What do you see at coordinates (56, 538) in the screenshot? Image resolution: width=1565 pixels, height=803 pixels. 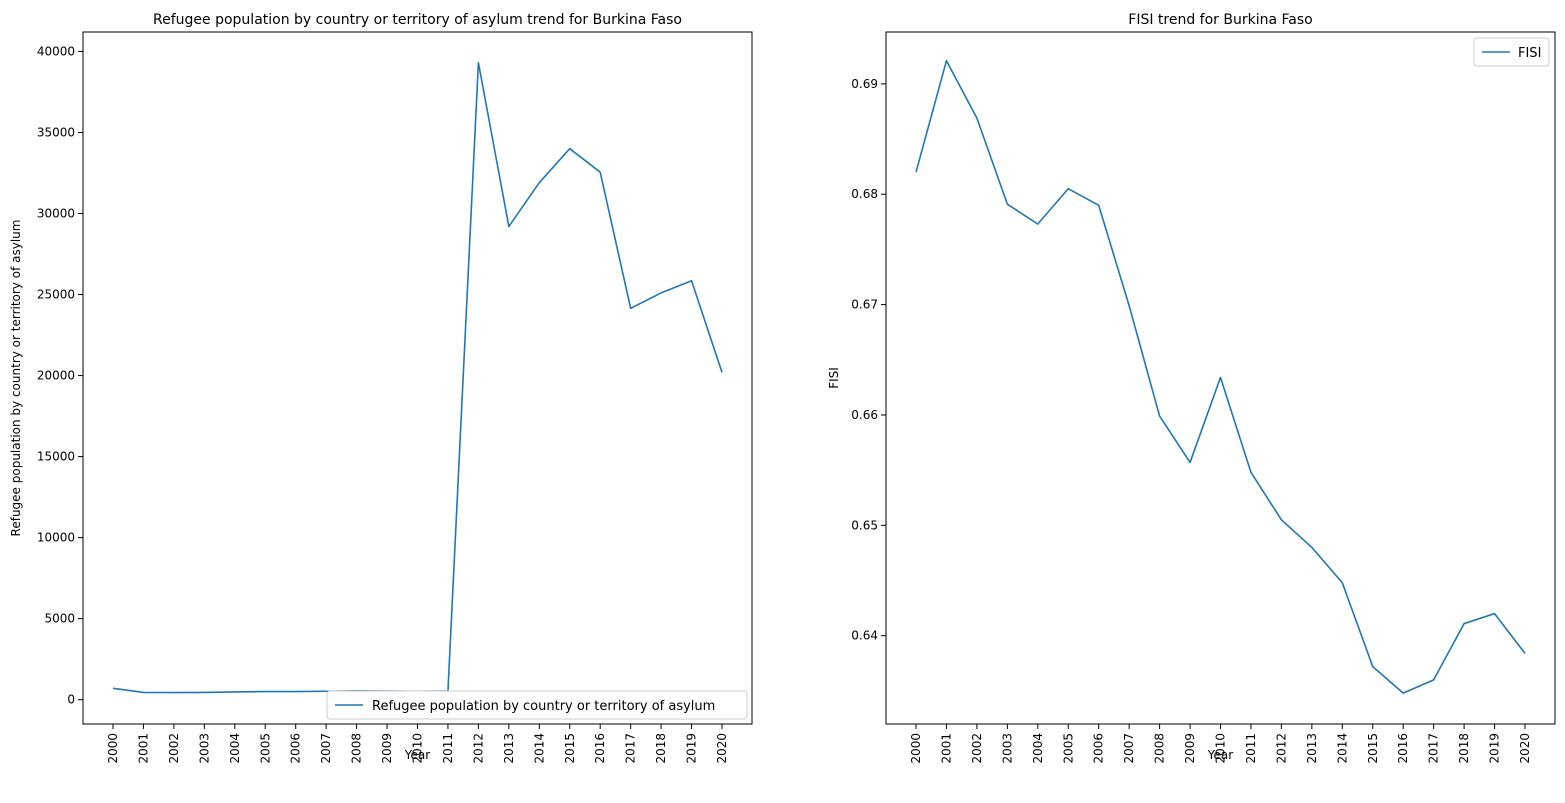 I see `refugee-y-tick-label: 10000` at bounding box center [56, 538].